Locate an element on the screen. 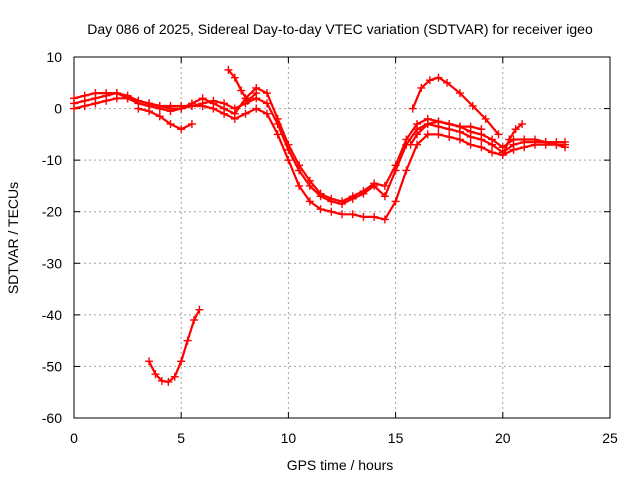  series-track-f is located at coordinates (242, 85).